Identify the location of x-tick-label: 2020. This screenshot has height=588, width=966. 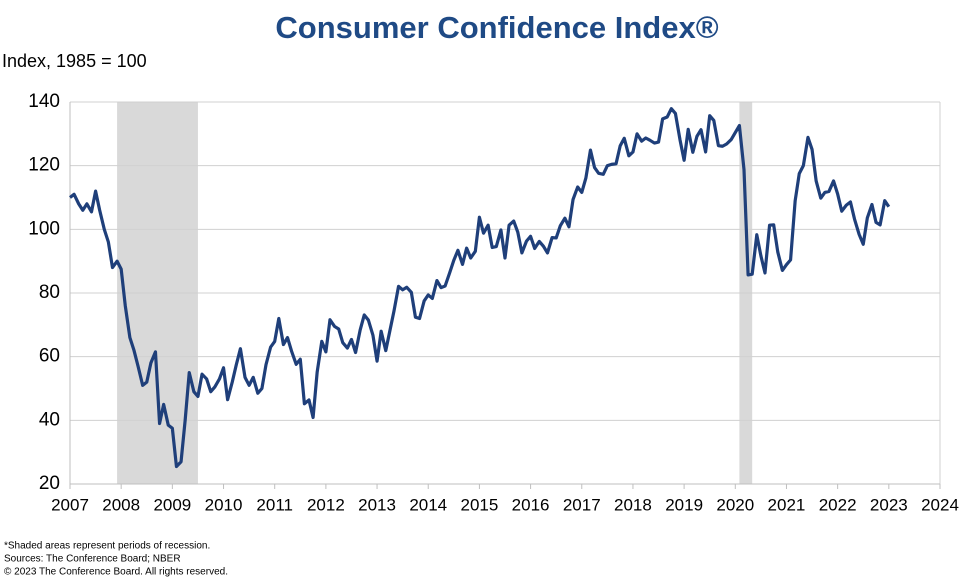
(735, 504).